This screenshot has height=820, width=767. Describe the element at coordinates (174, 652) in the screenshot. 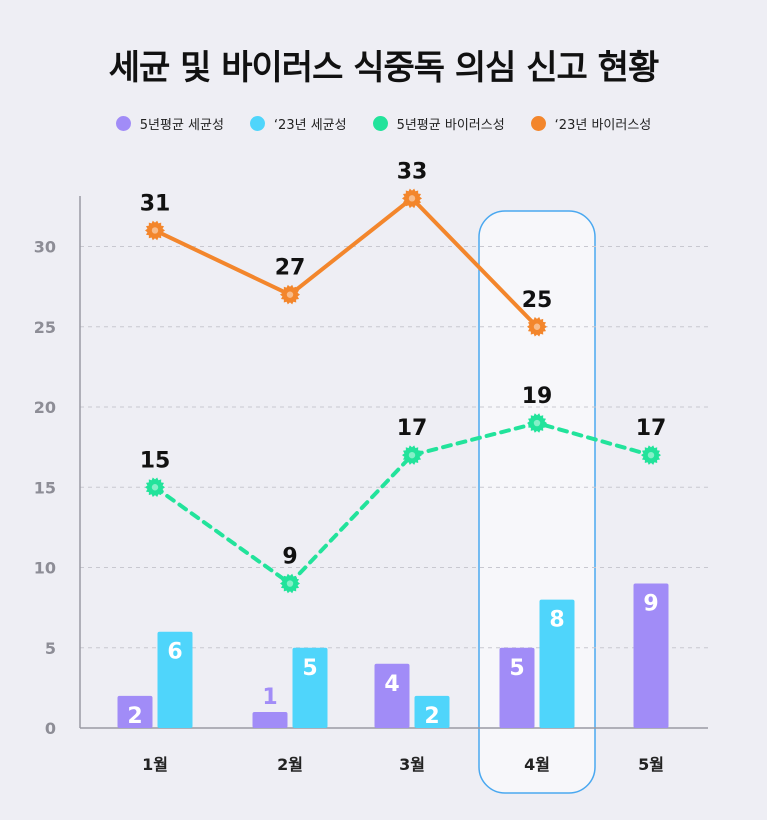

I see `bar-value-label: 6` at that location.